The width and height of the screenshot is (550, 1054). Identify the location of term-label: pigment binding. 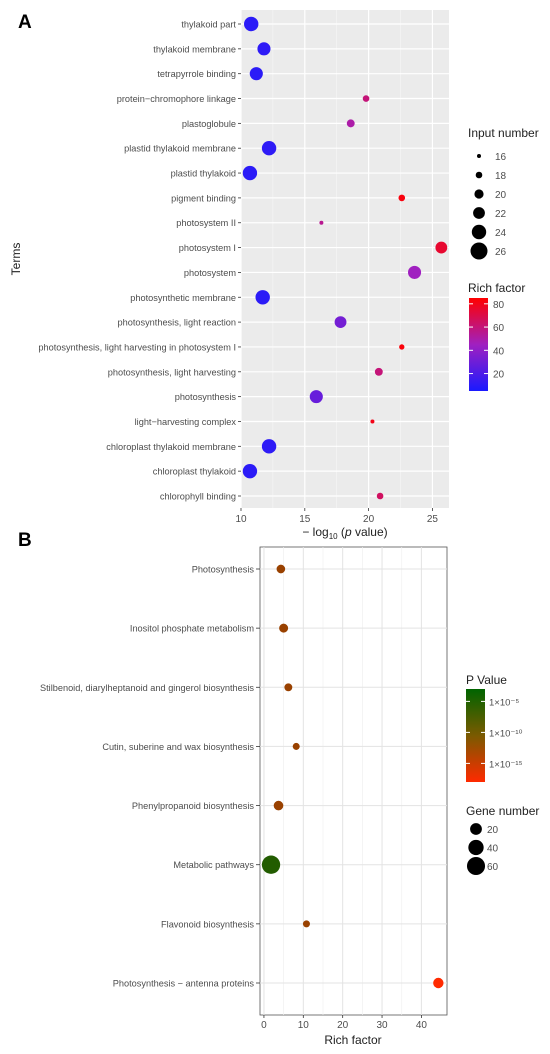
(203, 198).